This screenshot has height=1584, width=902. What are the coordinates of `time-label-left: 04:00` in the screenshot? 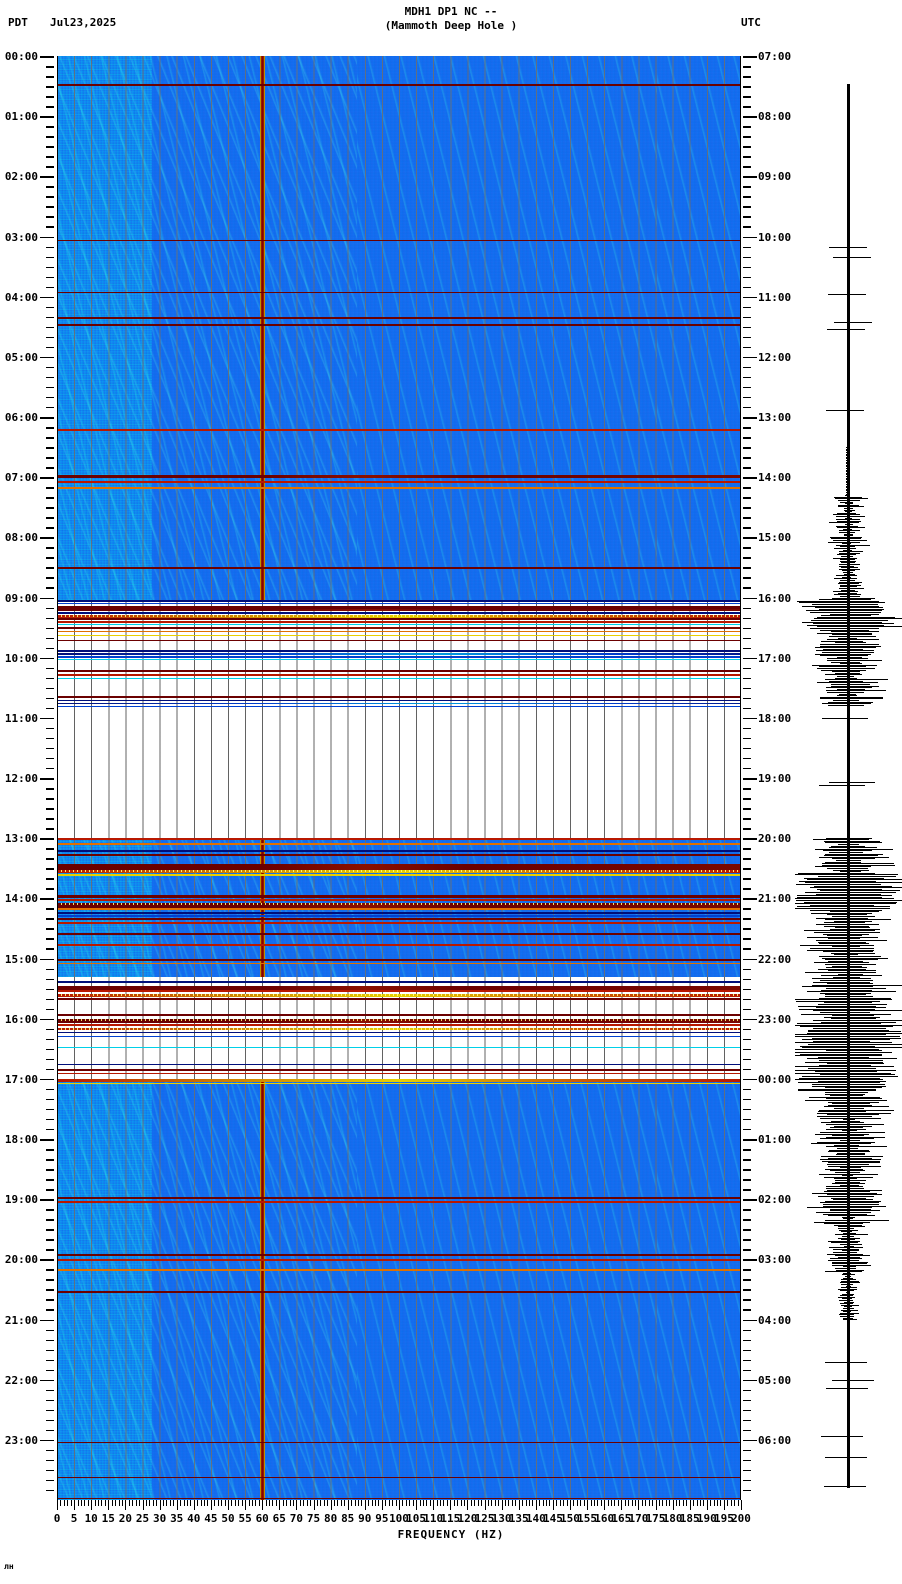 It's located at (21, 297).